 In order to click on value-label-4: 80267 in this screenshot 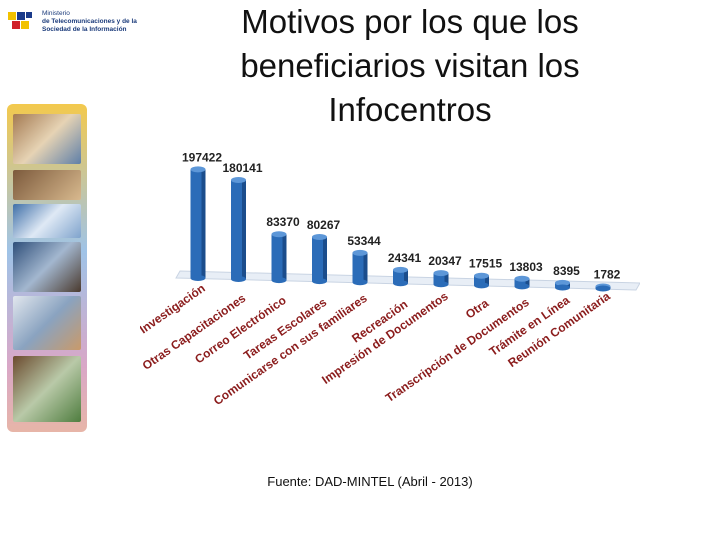, I will do `click(324, 225)`.